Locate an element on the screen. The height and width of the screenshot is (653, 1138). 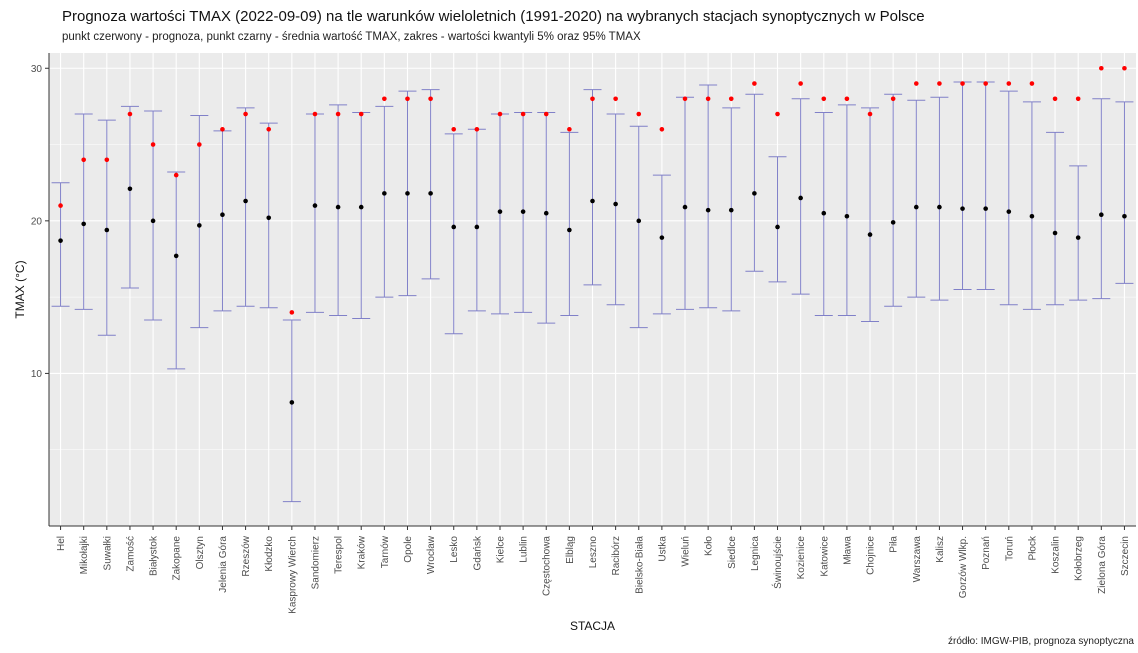
y-axis-title: TMAX (°C) is located at coordinates (20, 289).